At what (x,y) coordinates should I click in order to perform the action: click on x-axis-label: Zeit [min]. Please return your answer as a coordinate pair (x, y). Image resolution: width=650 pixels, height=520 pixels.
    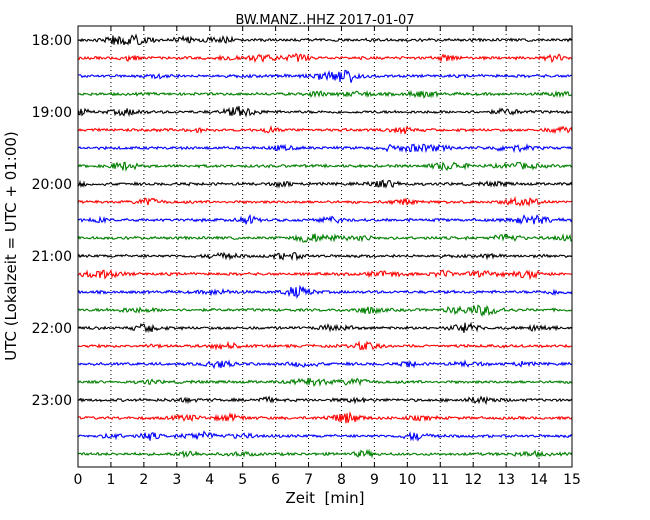
    Looking at the image, I should click on (324, 498).